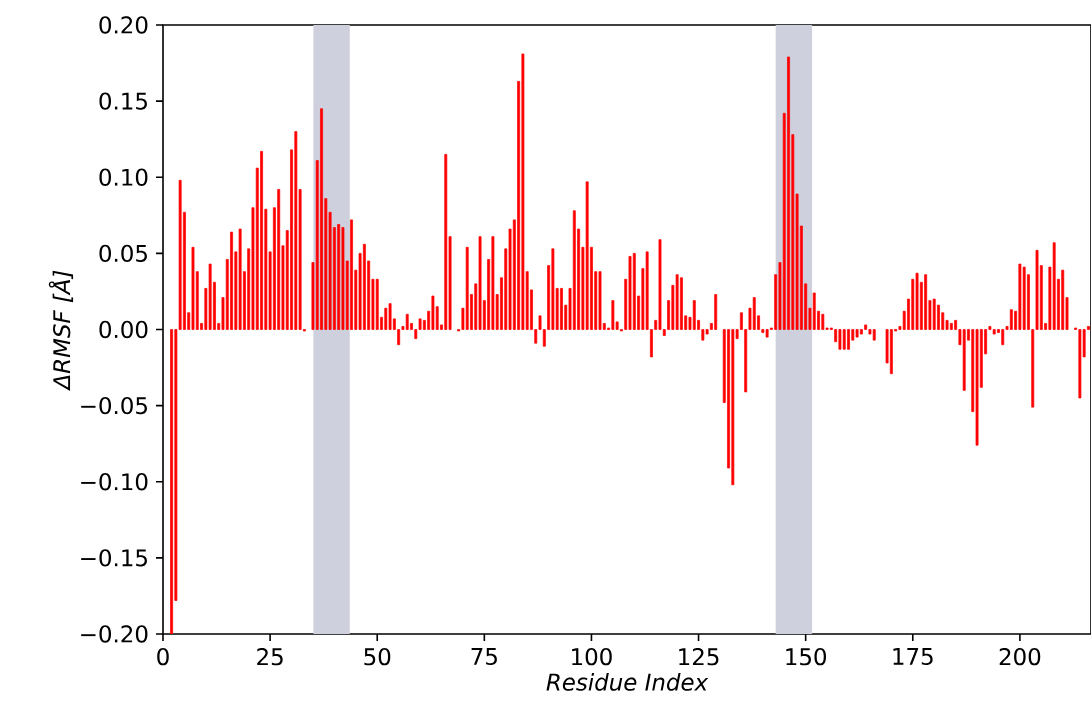 This screenshot has height=719, width=1091. What do you see at coordinates (114, 405) in the screenshot?
I see `y-tick-label: −0.05` at bounding box center [114, 405].